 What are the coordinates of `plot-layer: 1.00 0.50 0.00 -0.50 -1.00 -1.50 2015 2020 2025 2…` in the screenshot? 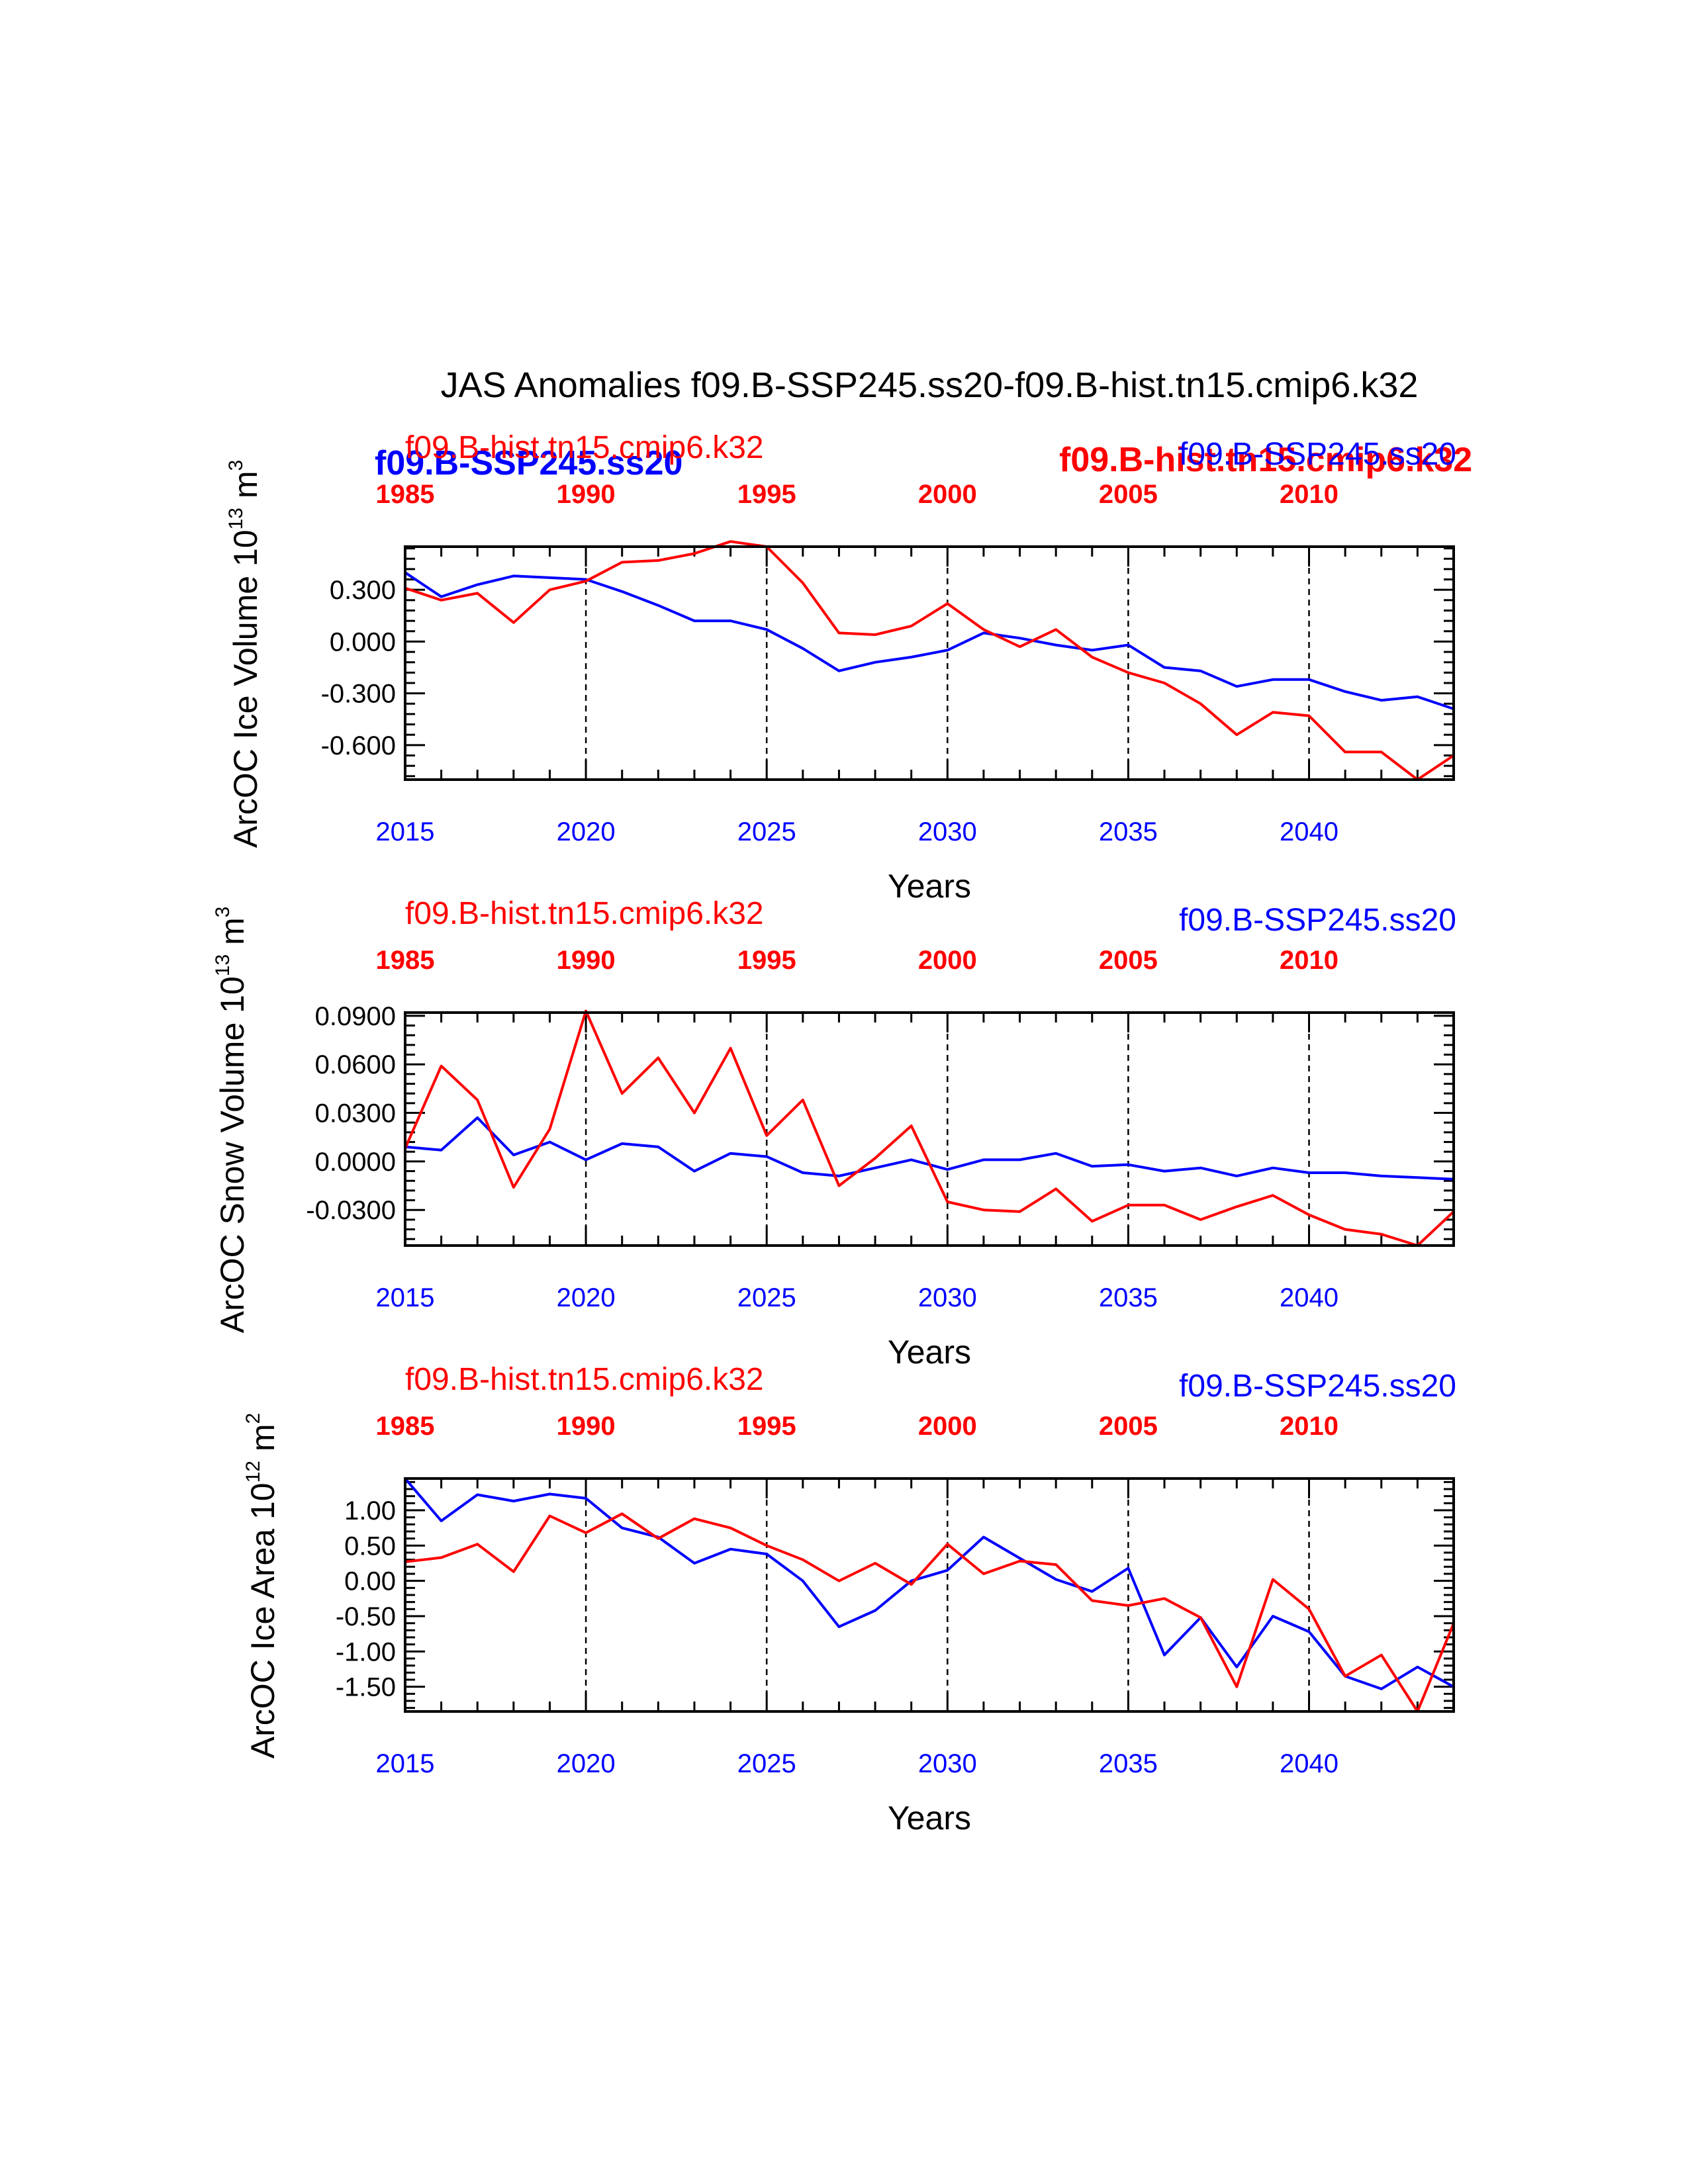 It's located at (895, 1595).